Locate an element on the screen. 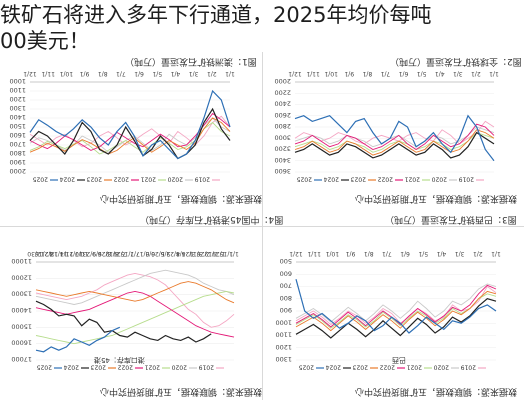  y-tick-label: 17000 is located at coordinates (21, 359).